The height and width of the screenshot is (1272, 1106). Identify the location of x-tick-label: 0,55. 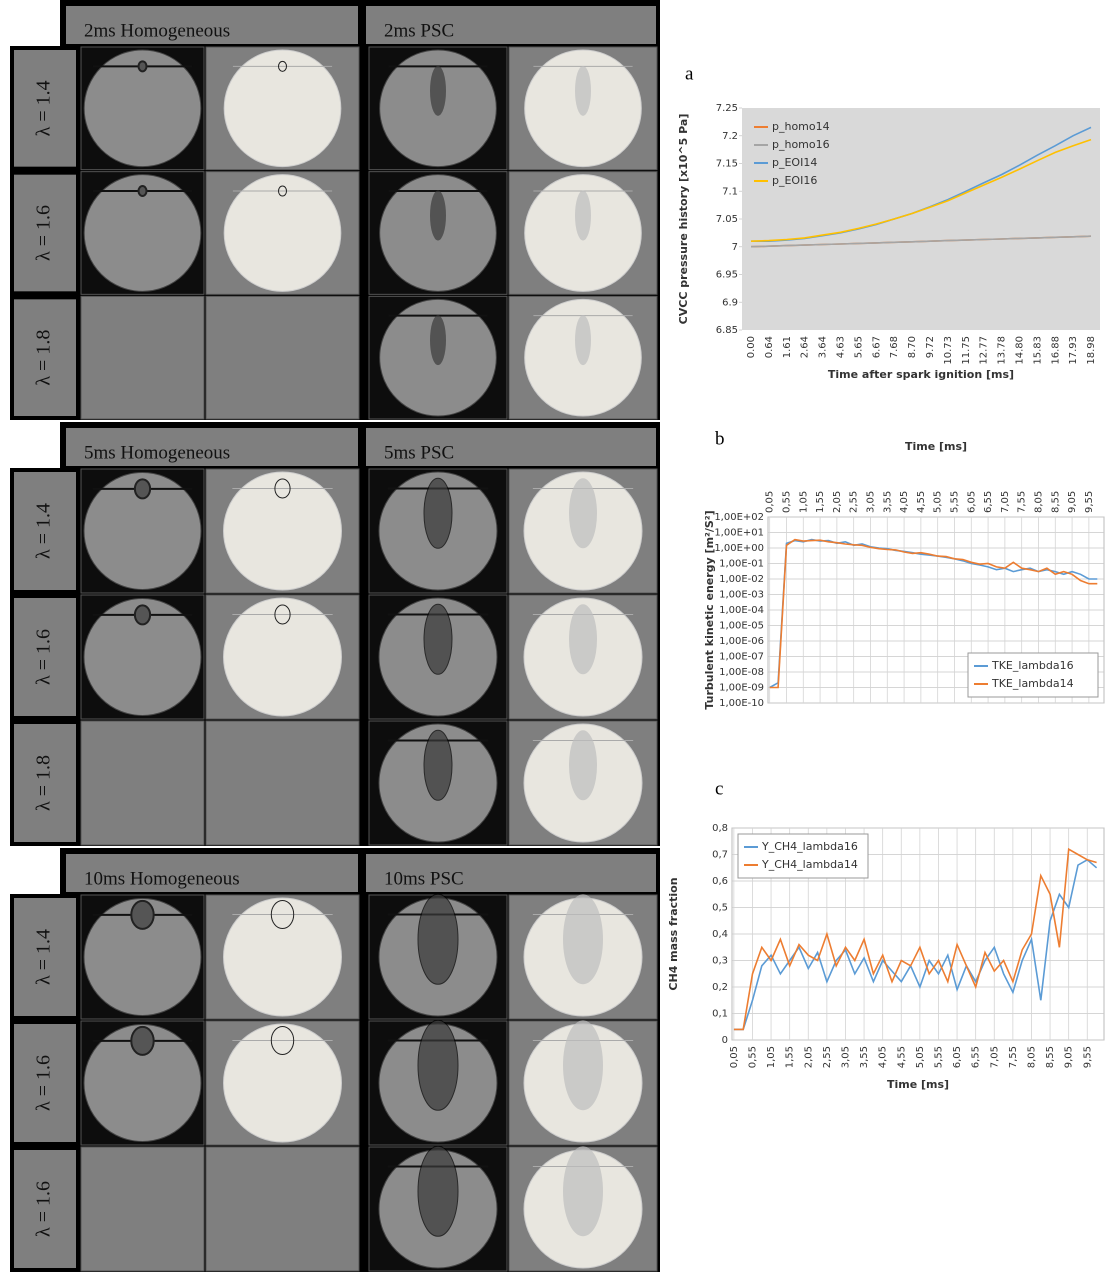
(752, 1057).